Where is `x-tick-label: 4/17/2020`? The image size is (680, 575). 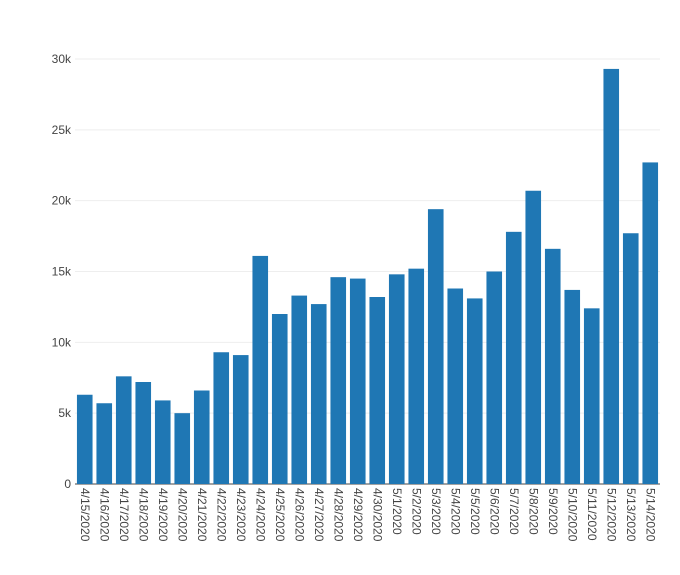 x-tick-label: 4/17/2020 is located at coordinates (124, 515).